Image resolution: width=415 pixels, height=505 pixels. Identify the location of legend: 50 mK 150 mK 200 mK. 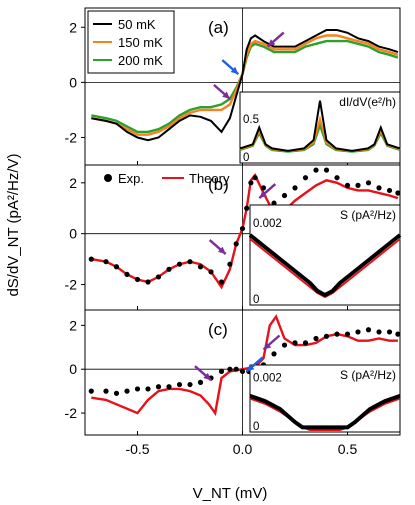
(131, 42).